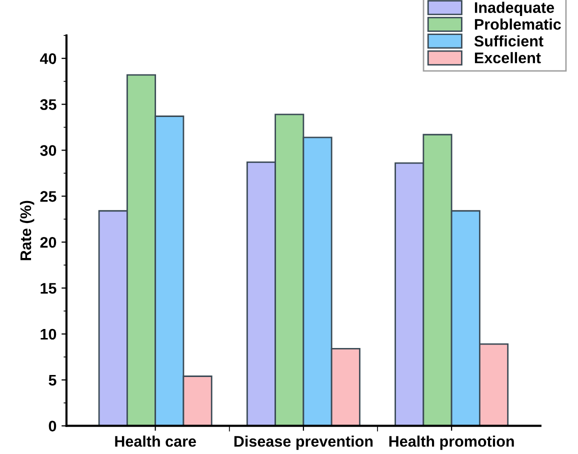 This screenshot has width=578, height=454. I want to click on x-tick-label: Health care, so click(155, 441).